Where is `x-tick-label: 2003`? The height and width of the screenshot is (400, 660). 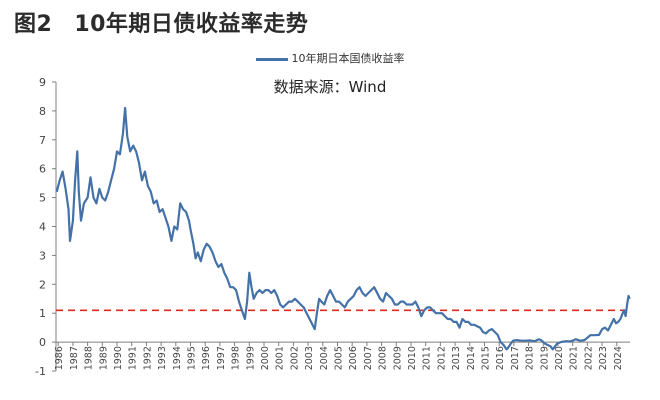 x-tick-label: 2003 is located at coordinates (309, 358).